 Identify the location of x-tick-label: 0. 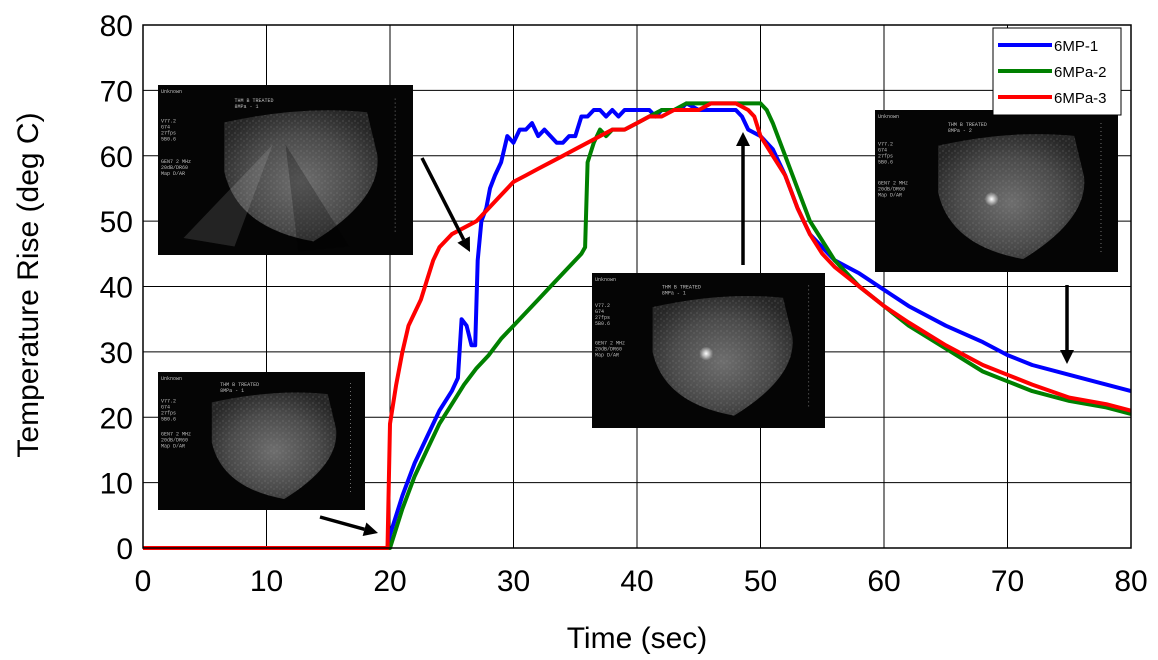
(143, 581).